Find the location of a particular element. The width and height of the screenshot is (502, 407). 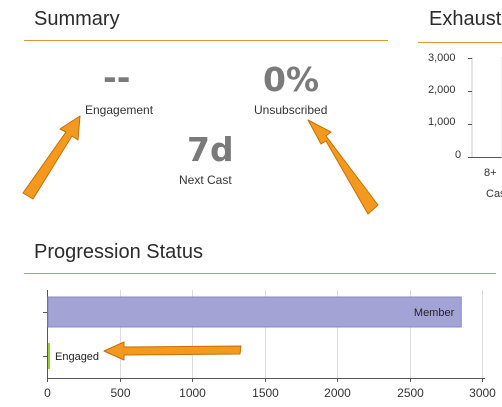

x-tick-label: 1500 is located at coordinates (265, 393).